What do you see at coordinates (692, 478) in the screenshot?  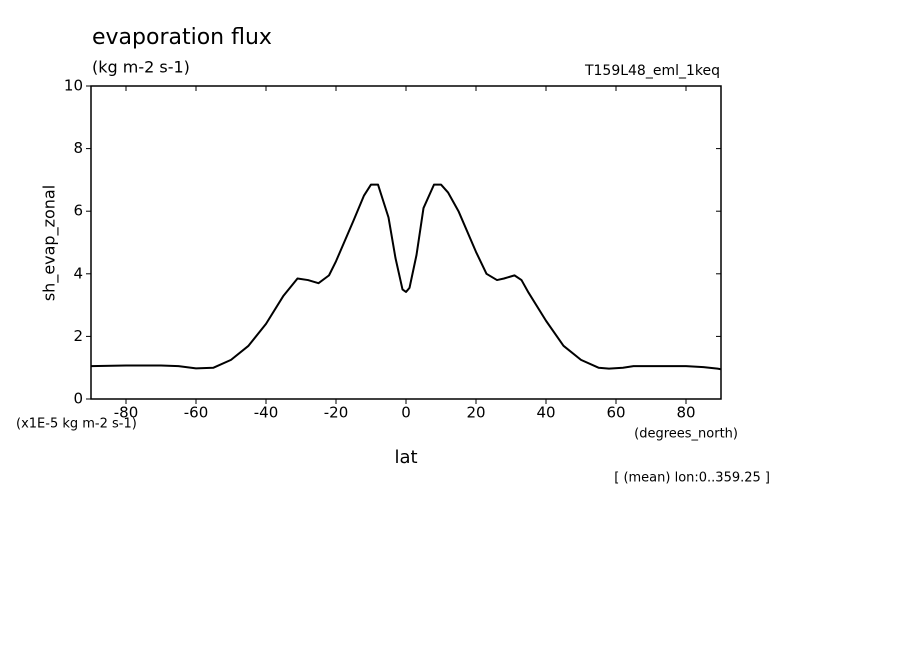 I see `note: [ (mean) lon:0..359.25 ]` at bounding box center [692, 478].